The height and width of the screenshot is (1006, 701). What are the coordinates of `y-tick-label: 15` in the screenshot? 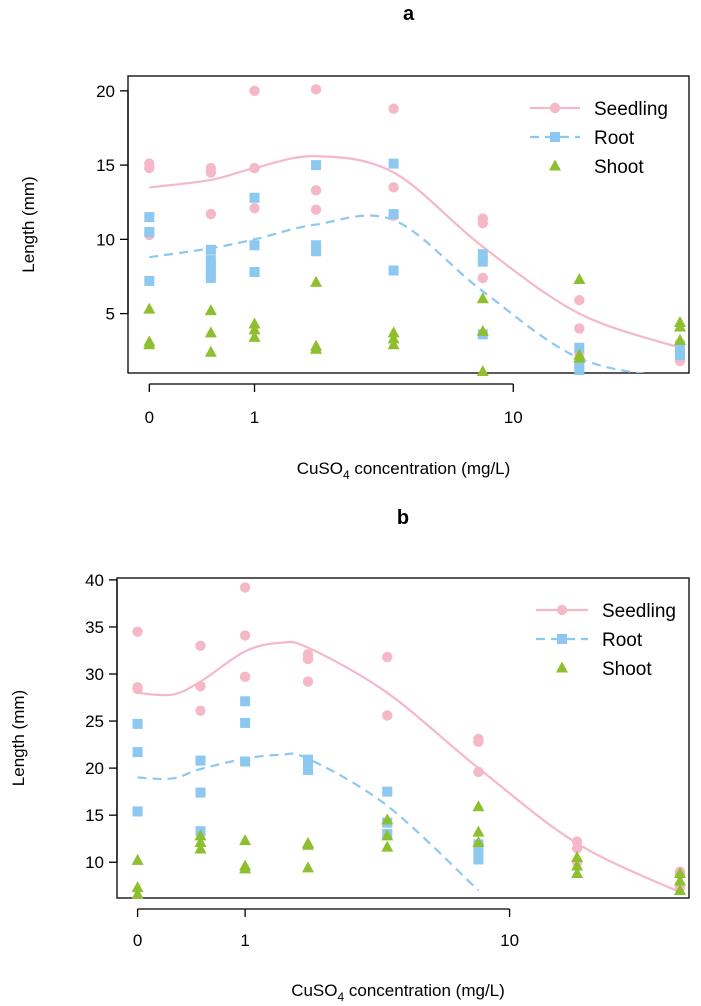 It's located at (105, 165).